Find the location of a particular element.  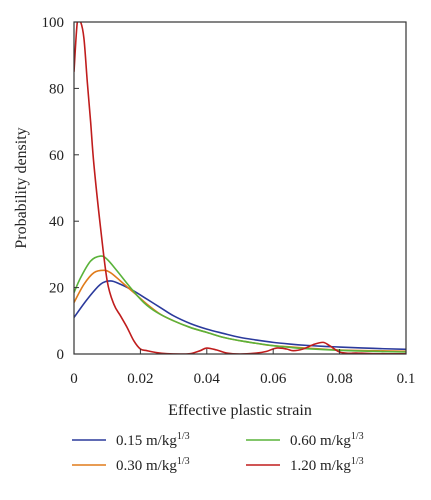

y-tick-label: 0 is located at coordinates (61, 355).